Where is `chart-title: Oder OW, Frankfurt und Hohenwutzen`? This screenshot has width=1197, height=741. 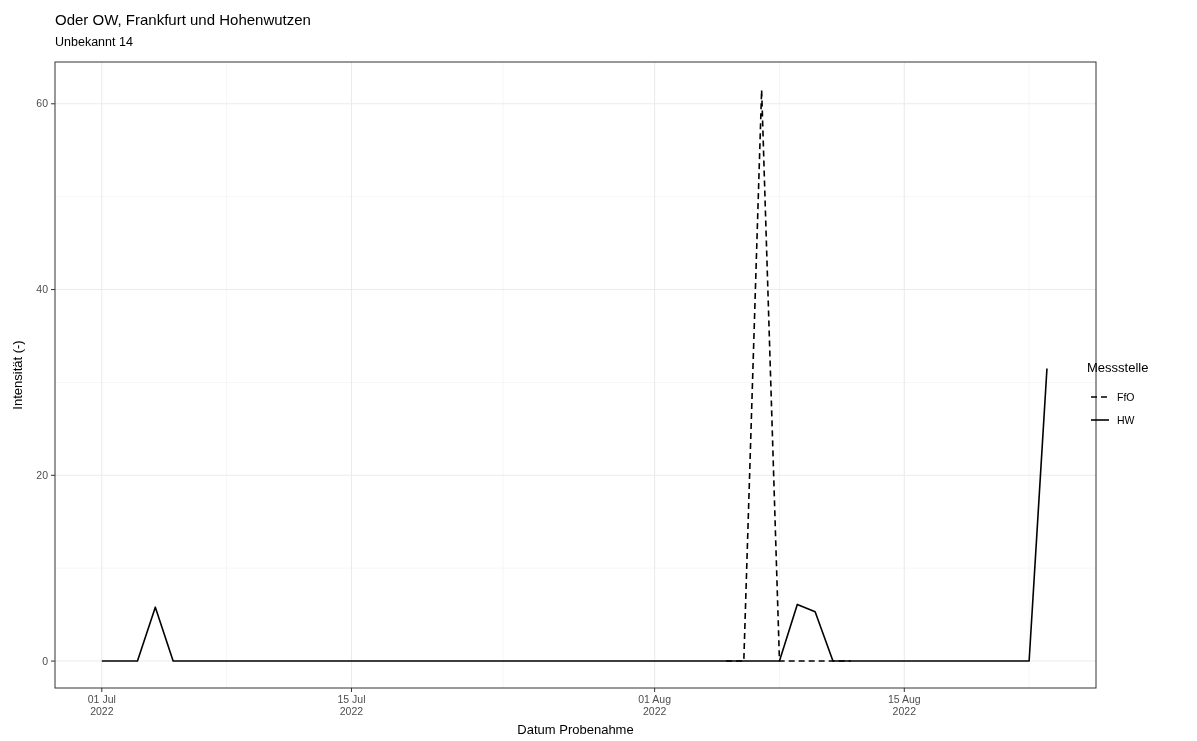 chart-title: Oder OW, Frankfurt und Hohenwutzen is located at coordinates (183, 19).